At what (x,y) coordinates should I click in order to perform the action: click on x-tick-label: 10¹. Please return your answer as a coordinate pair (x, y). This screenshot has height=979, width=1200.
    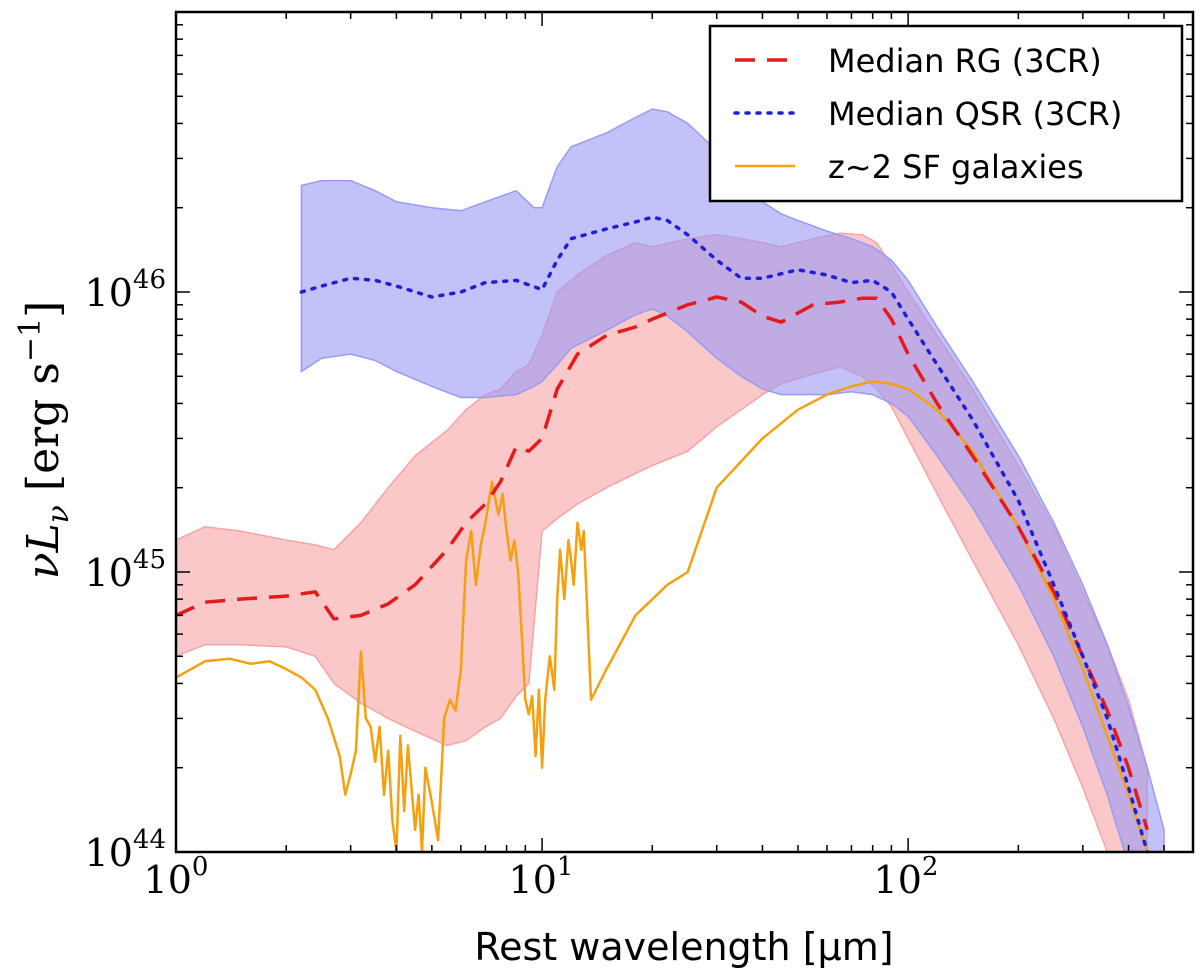
    Looking at the image, I should click on (541, 877).